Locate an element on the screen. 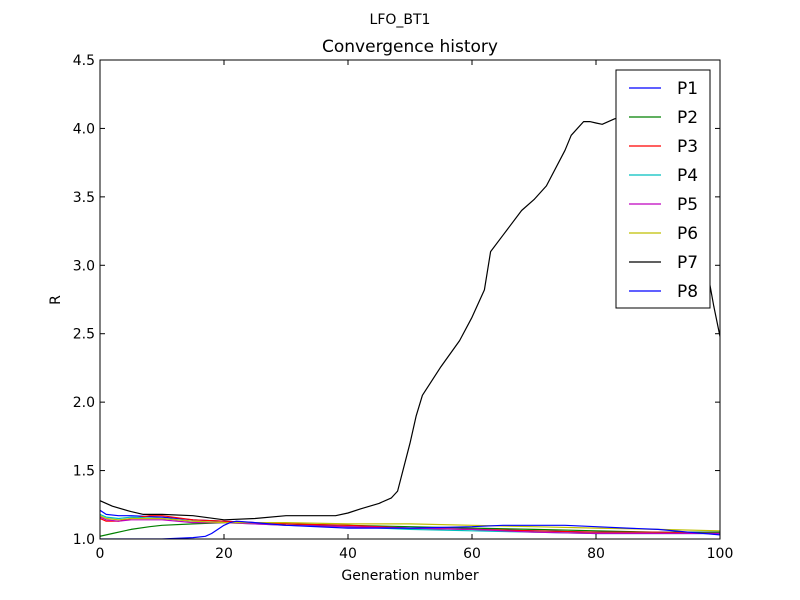 This screenshot has width=800, height=600. legend-box is located at coordinates (663, 189).